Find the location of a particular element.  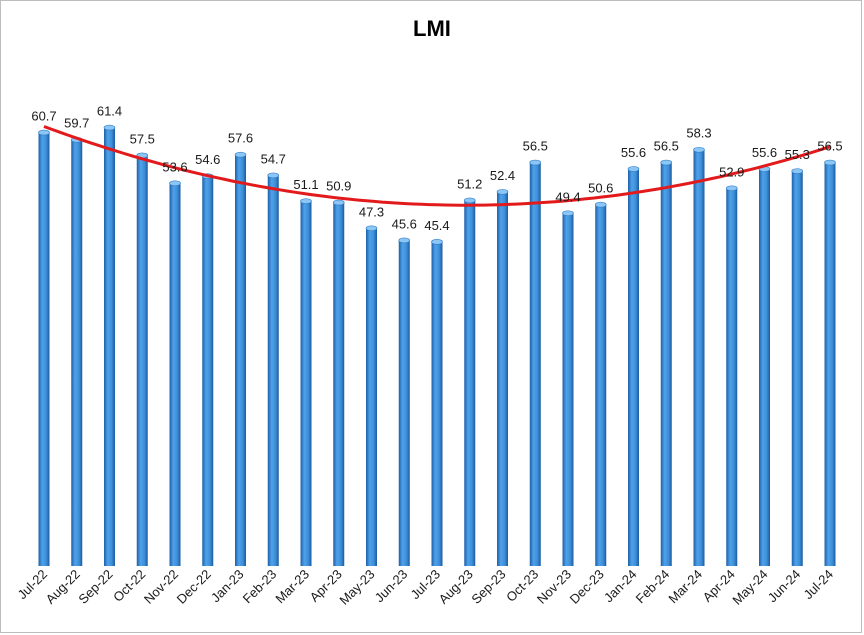

data-label-Aug-23: 51.2 is located at coordinates (469, 183).